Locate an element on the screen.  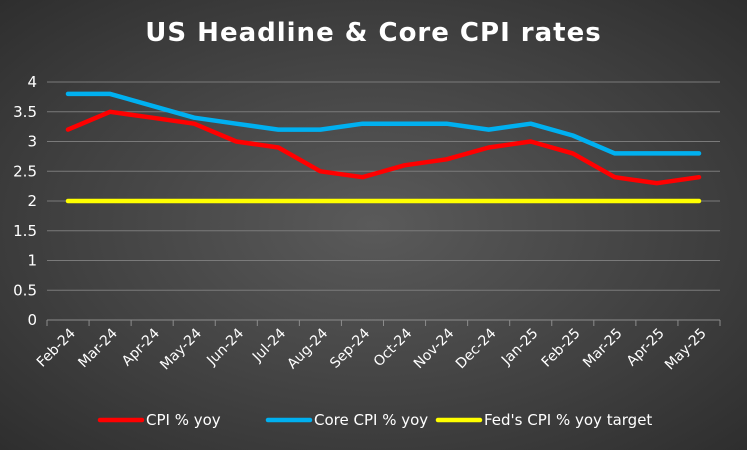
x-tick-label: Dec-24 is located at coordinates (476, 348).